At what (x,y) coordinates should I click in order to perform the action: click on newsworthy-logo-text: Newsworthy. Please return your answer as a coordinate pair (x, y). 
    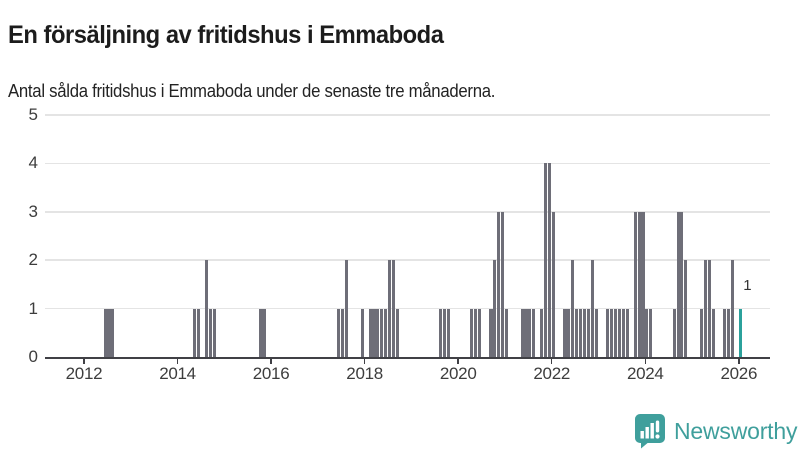
    Looking at the image, I should click on (736, 430).